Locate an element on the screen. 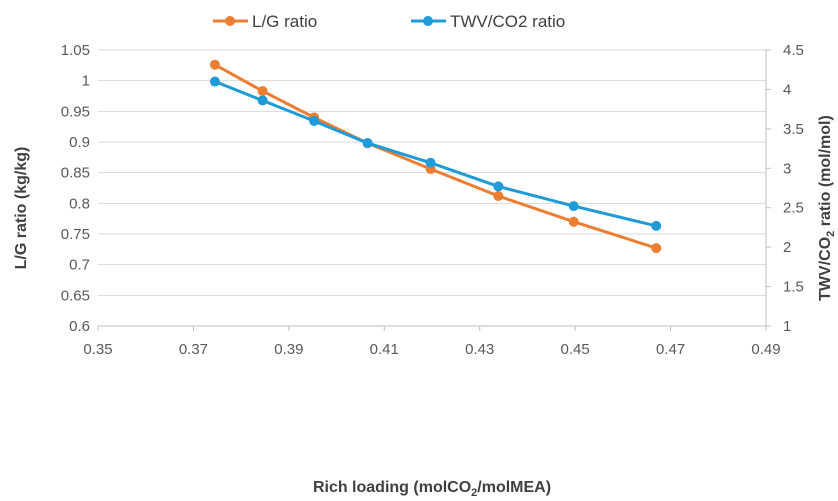 The height and width of the screenshot is (501, 838). y-left-tick-label: 0.85 is located at coordinates (75, 173).